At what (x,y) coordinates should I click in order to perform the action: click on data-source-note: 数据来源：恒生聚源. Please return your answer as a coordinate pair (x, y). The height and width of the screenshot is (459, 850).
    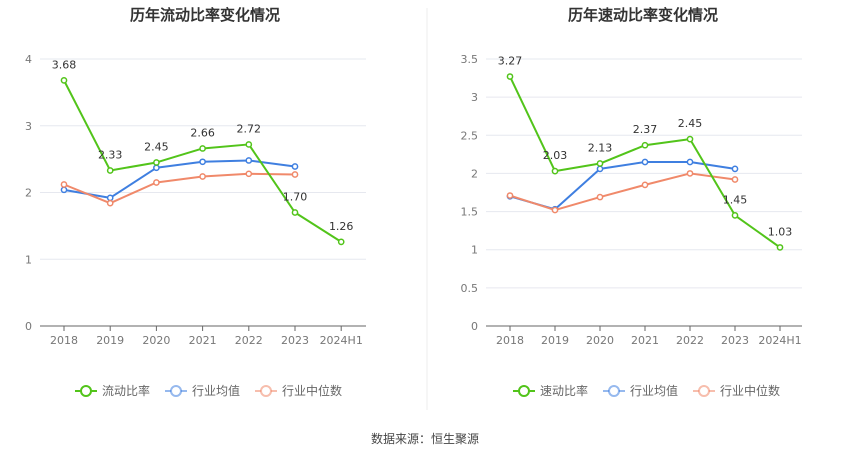
    Looking at the image, I should click on (425, 438).